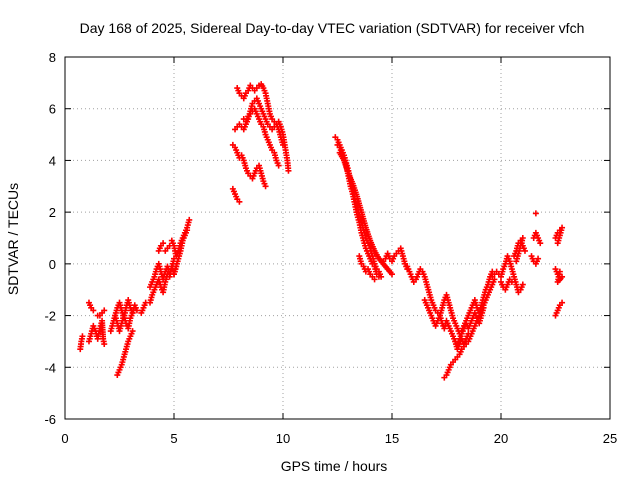 The width and height of the screenshot is (640, 480). What do you see at coordinates (50, 419) in the screenshot?
I see `y-tick-label: -6` at bounding box center [50, 419].